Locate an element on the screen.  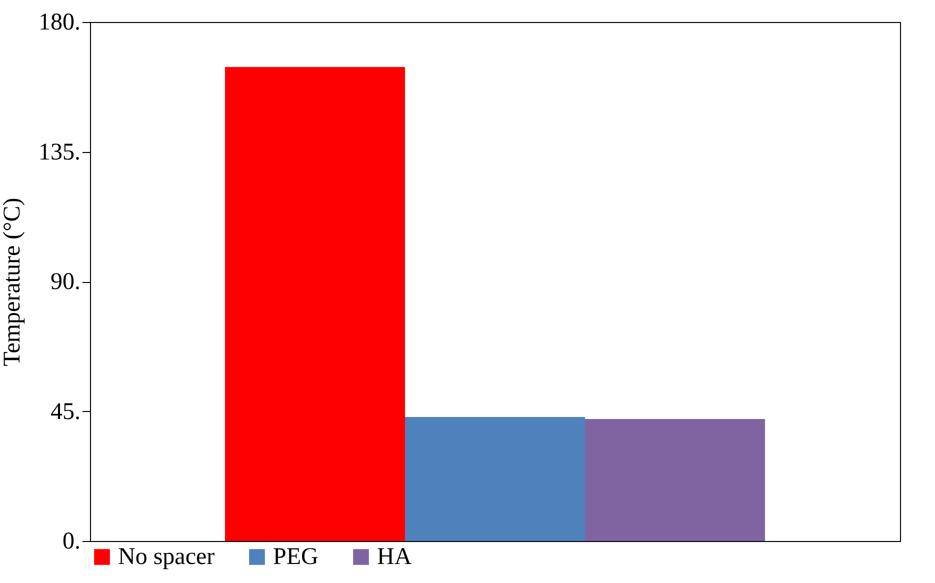
y-tick-label: 180. is located at coordinates (59, 23).